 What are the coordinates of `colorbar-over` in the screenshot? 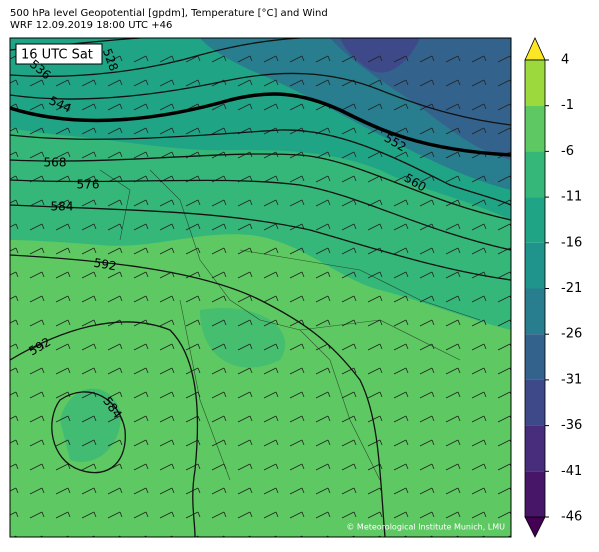 It's located at (535, 49).